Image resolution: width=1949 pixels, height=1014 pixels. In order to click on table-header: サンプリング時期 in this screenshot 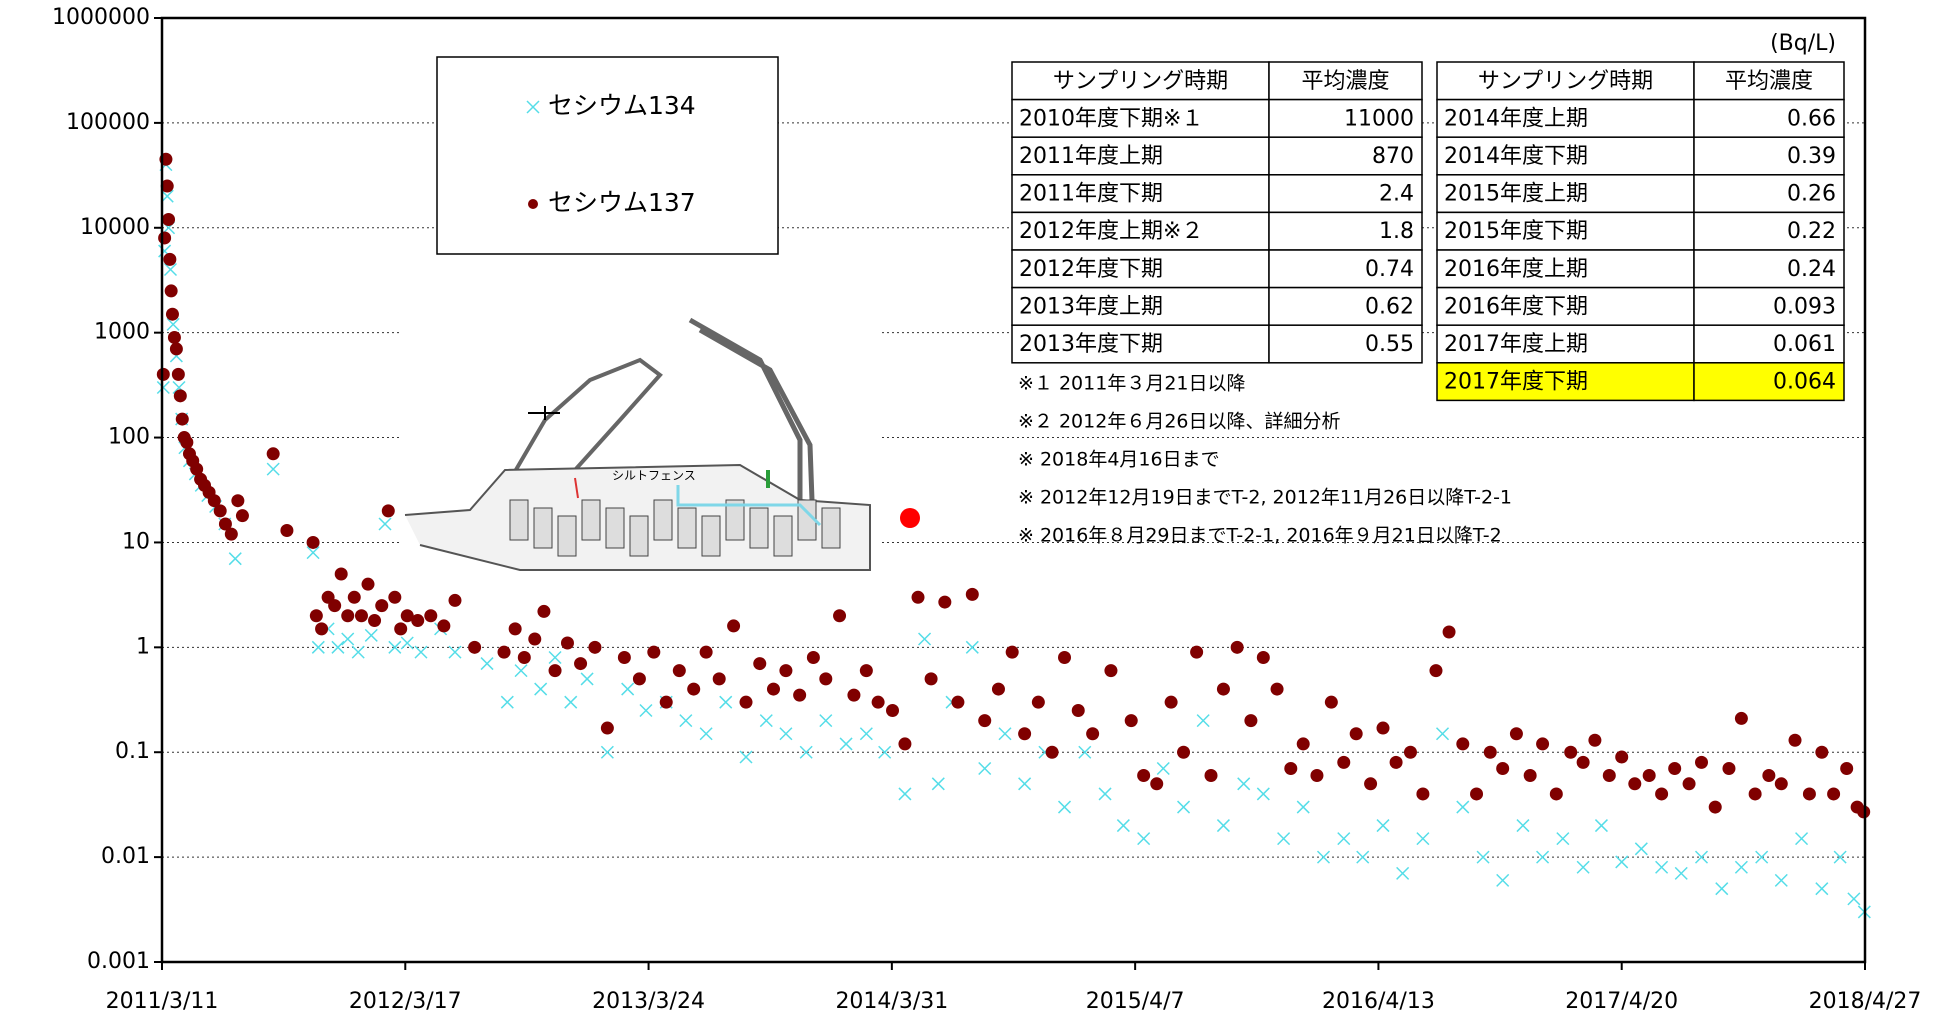, I will do `click(1565, 81)`.